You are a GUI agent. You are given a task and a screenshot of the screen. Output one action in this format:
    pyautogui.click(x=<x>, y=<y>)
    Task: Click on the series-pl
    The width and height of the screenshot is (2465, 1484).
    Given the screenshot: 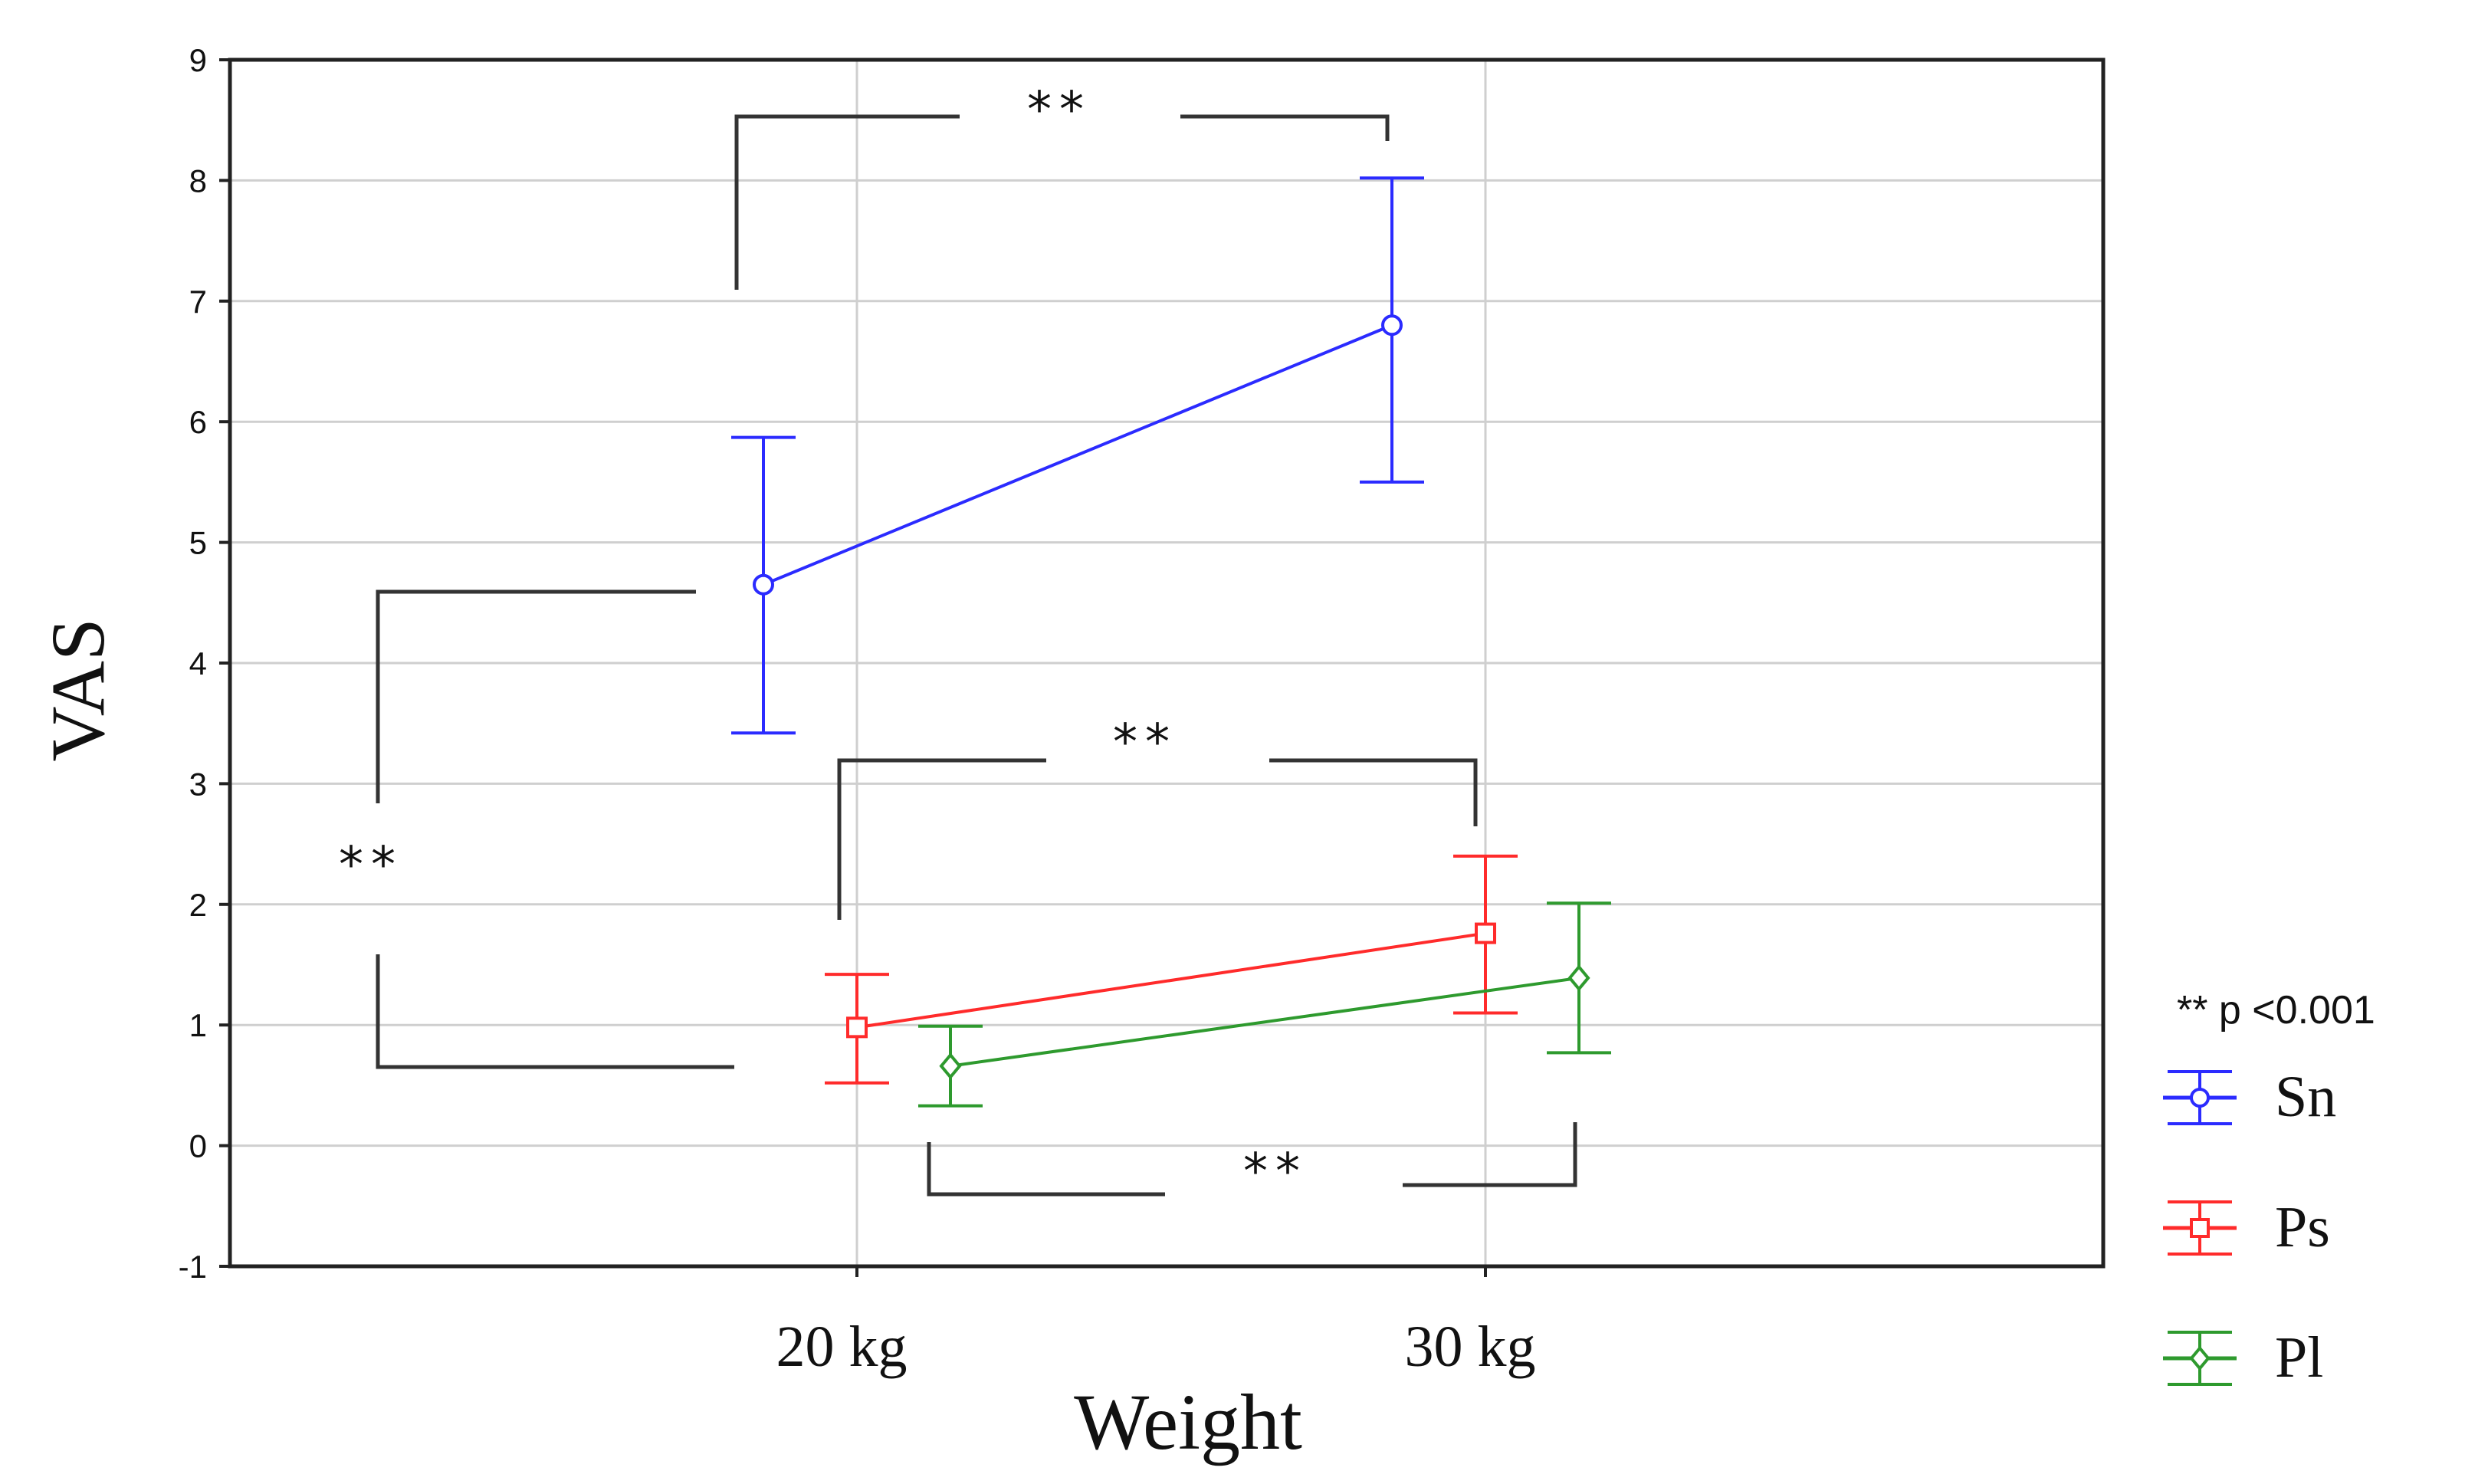 What is the action you would take?
    pyautogui.click(x=1264, y=1004)
    